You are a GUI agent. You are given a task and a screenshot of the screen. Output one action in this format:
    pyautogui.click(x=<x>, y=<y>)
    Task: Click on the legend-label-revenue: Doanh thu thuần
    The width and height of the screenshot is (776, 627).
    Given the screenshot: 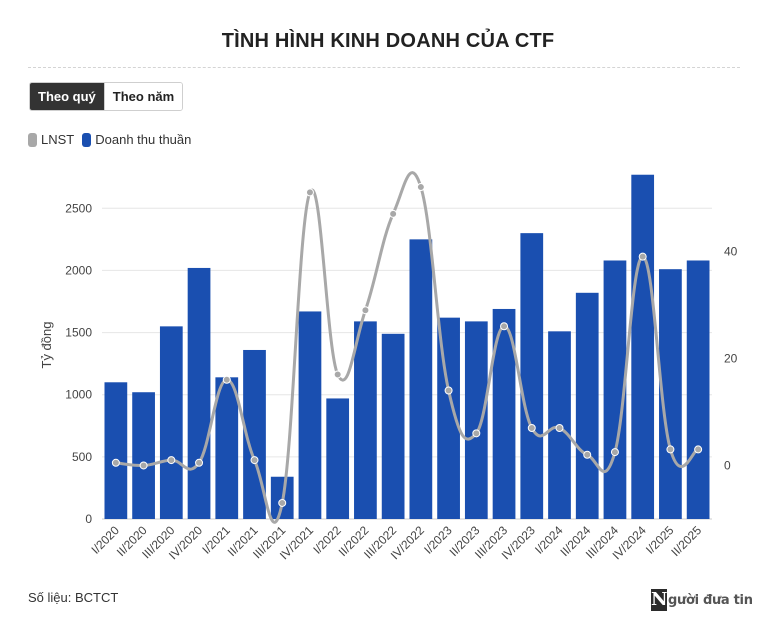 What is the action you would take?
    pyautogui.click(x=143, y=139)
    